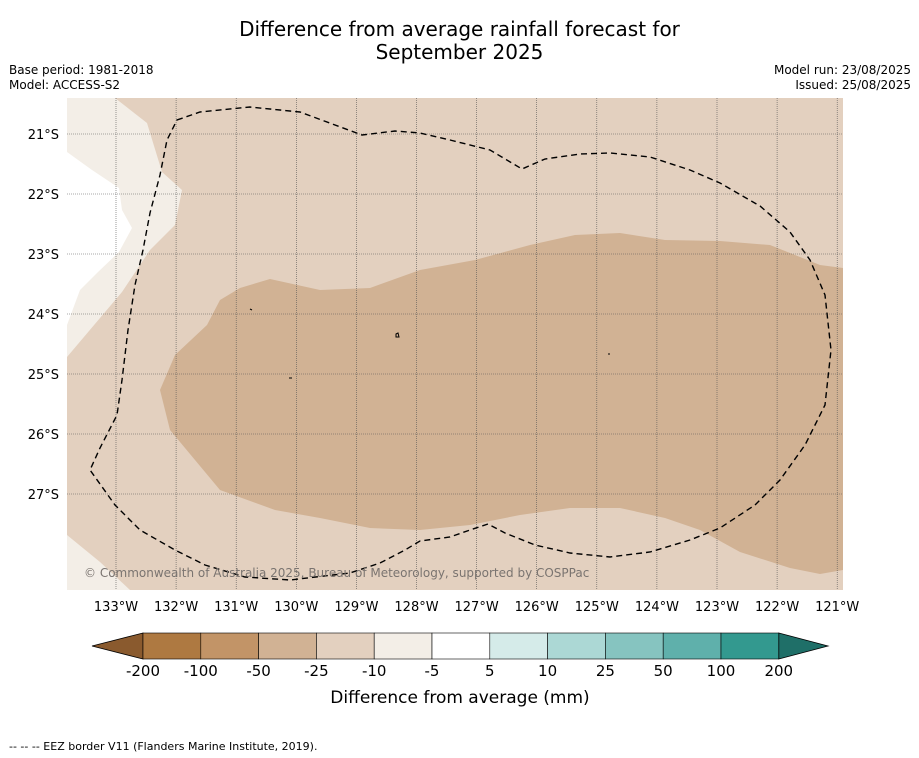 The image size is (919, 758). Describe the element at coordinates (490, 671) in the screenshot. I see `colorbar-tick-label: 5` at that location.